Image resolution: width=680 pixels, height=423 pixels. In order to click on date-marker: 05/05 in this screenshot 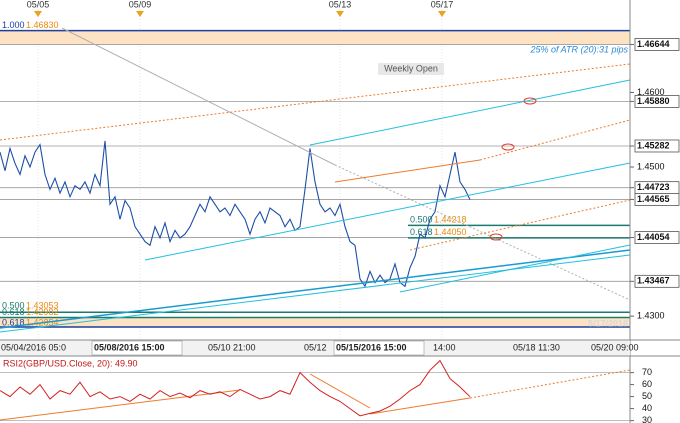, I will do `click(38, 4)`.